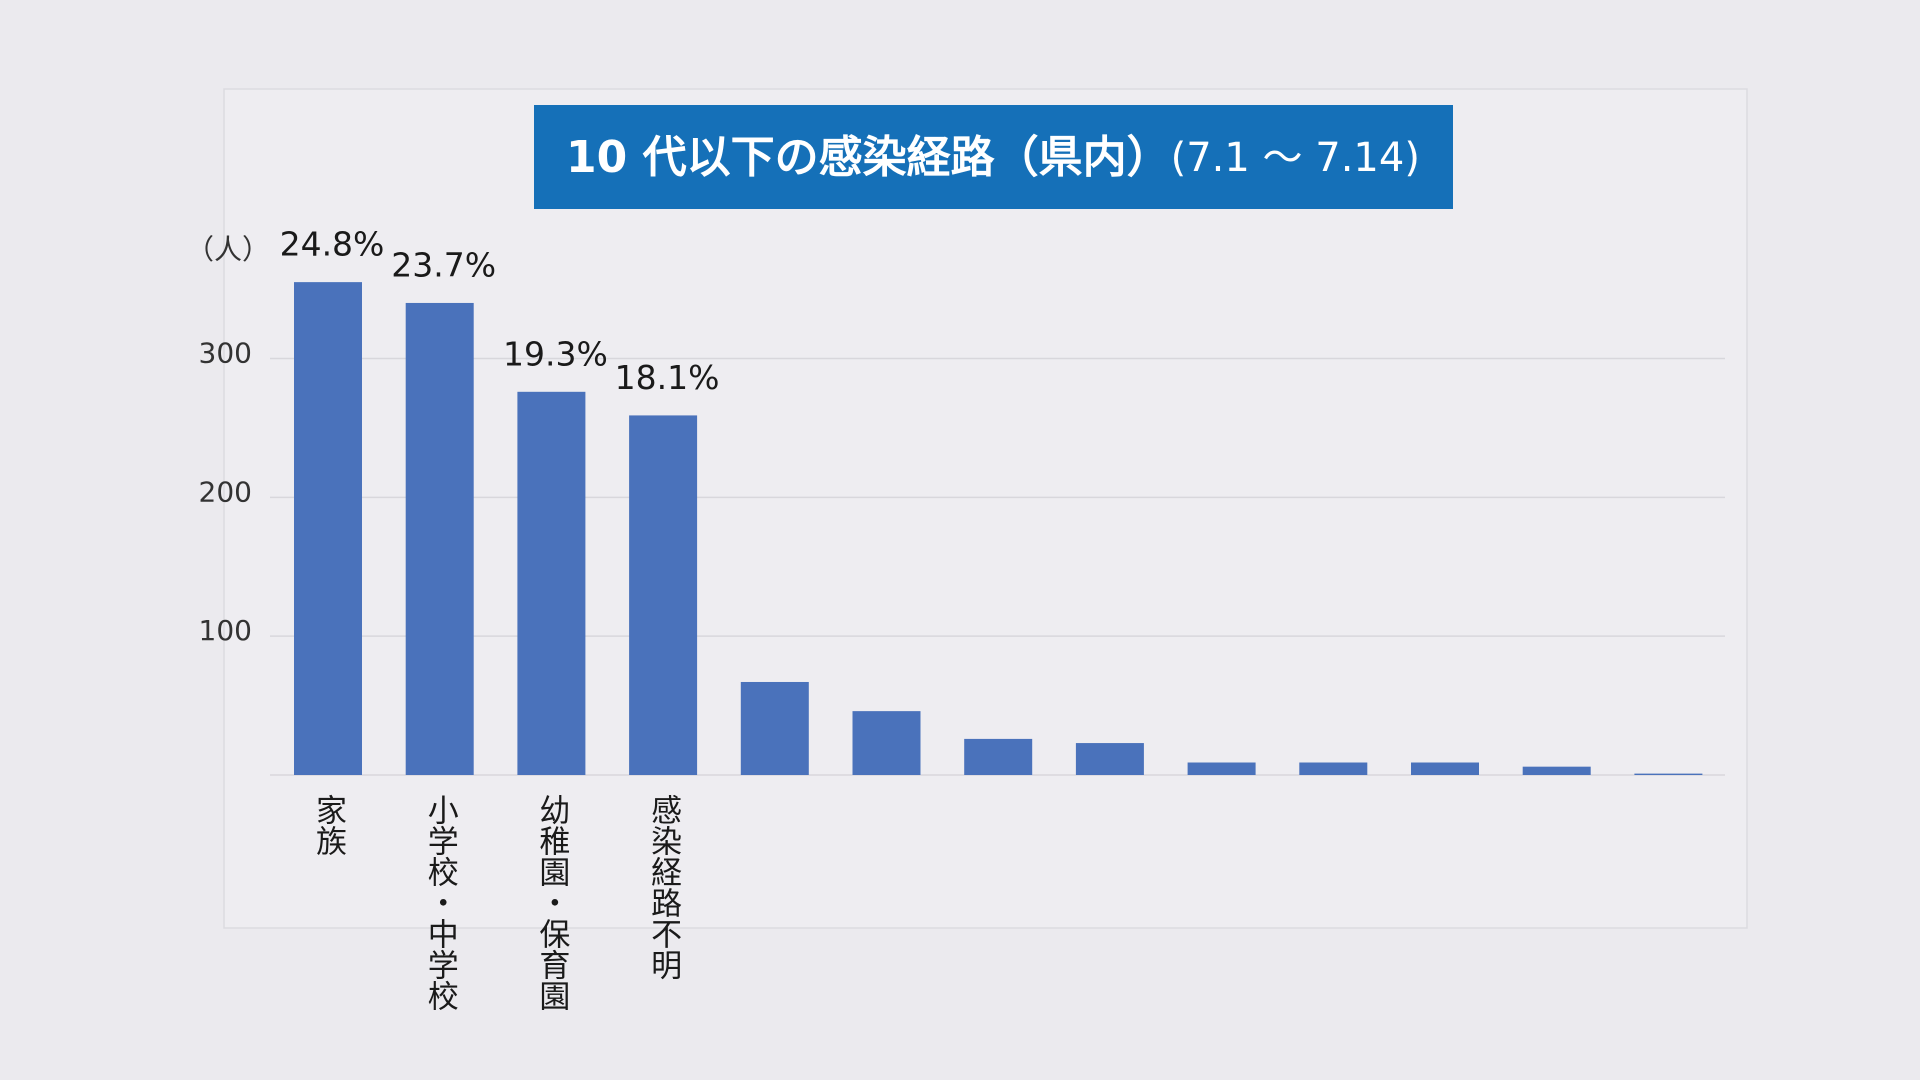  I want to click on chart-title-group: 10 代以下の感染経路（県内）(7.1 ～ 7.14), so click(993, 157).